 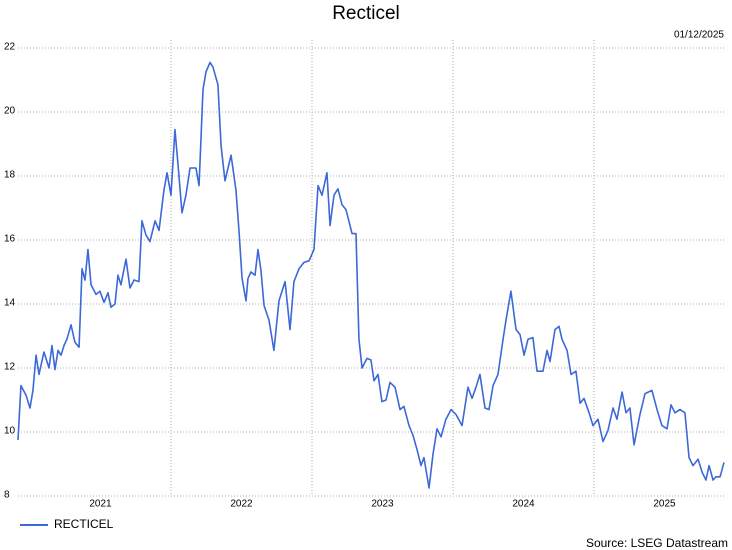 I want to click on y-tick-label: 18, so click(x=10, y=175).